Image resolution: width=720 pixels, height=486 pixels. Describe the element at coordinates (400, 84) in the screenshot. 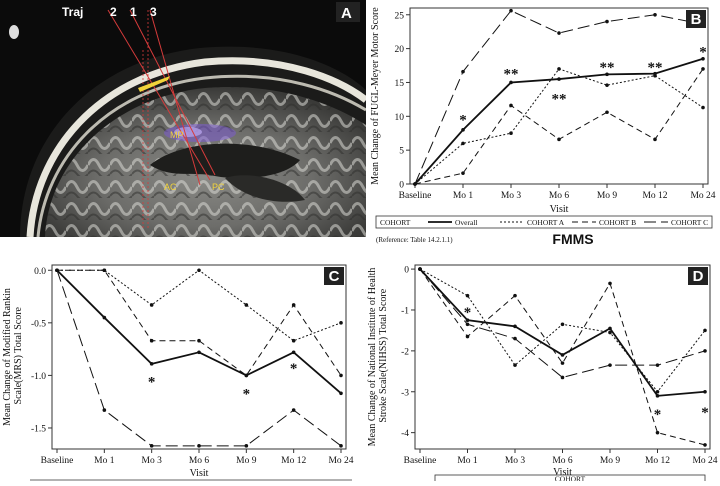

I see `y-tick-label: 15` at that location.